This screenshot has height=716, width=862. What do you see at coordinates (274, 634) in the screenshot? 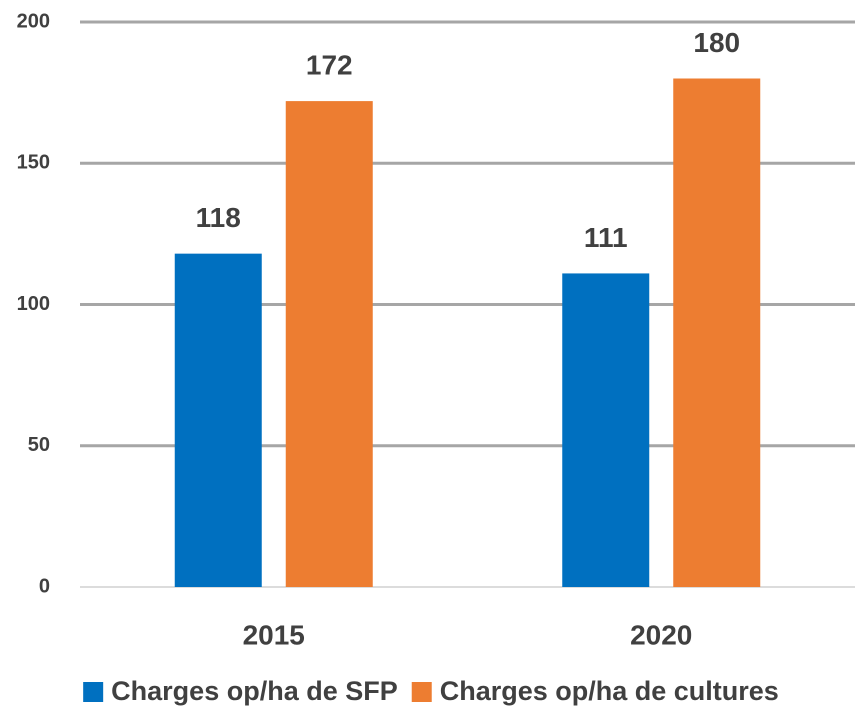
I see `x-tick-label: 2015` at bounding box center [274, 634].